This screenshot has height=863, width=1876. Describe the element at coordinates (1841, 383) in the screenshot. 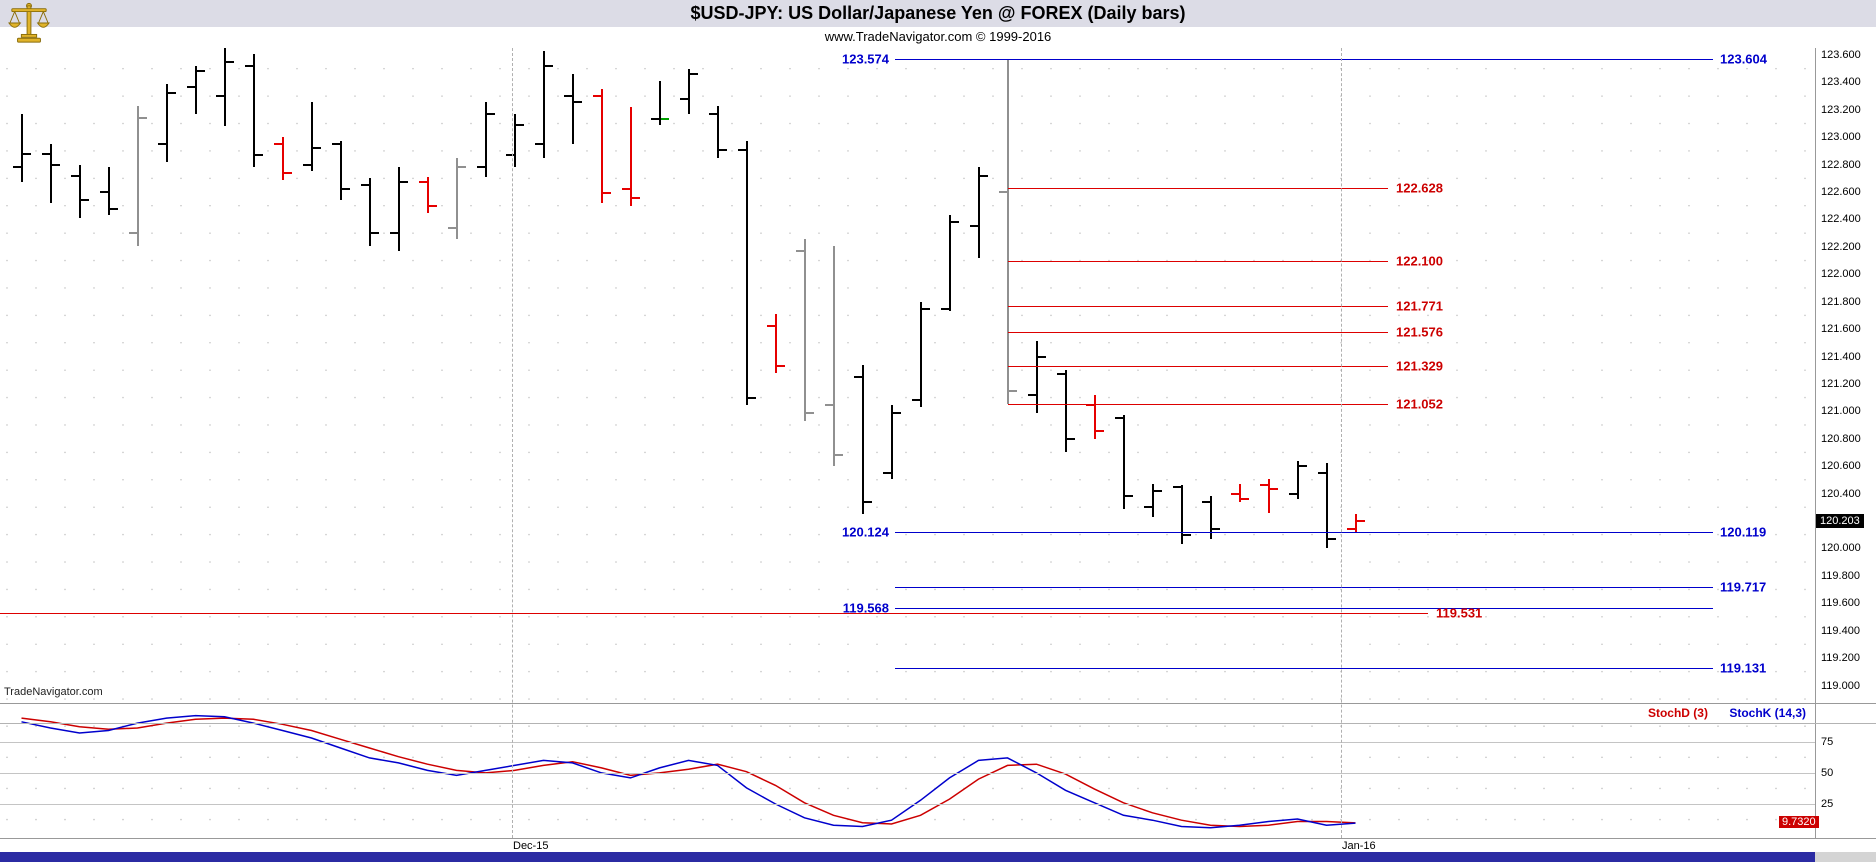

I see `price-axis-label: 121.200` at that location.